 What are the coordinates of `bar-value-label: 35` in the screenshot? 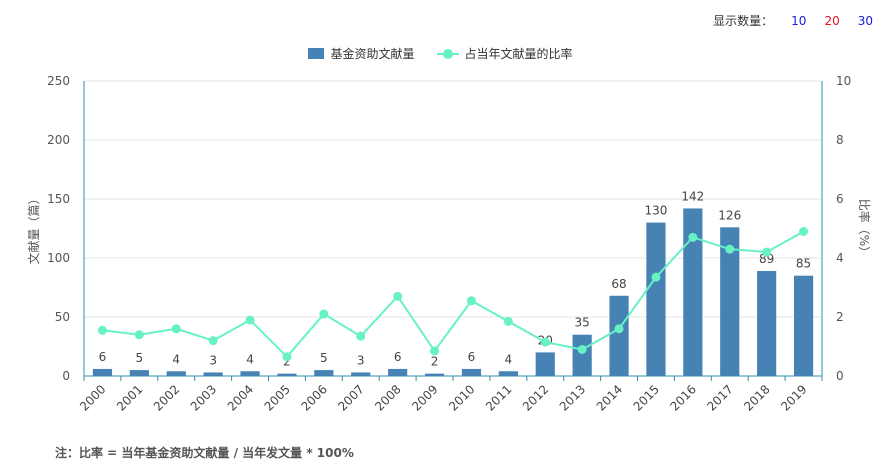 It's located at (582, 323).